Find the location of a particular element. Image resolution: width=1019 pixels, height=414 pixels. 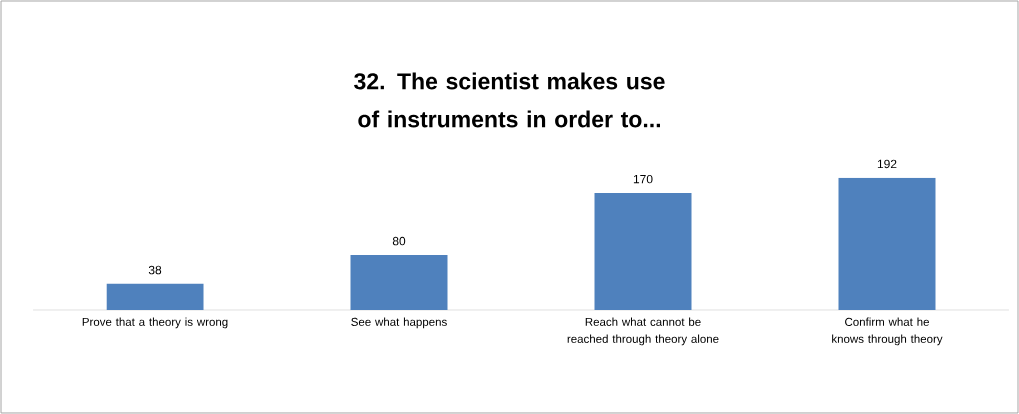

data-label: 170 is located at coordinates (643, 179).